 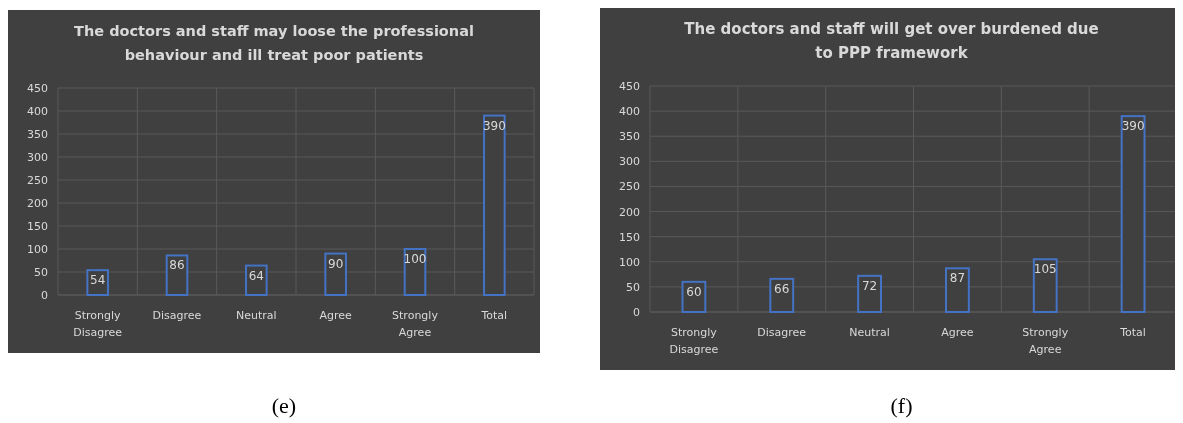 I want to click on chart-title: The doctors and staff may loose the professional behaviour and ill treat poor patients, so click(x=274, y=43).